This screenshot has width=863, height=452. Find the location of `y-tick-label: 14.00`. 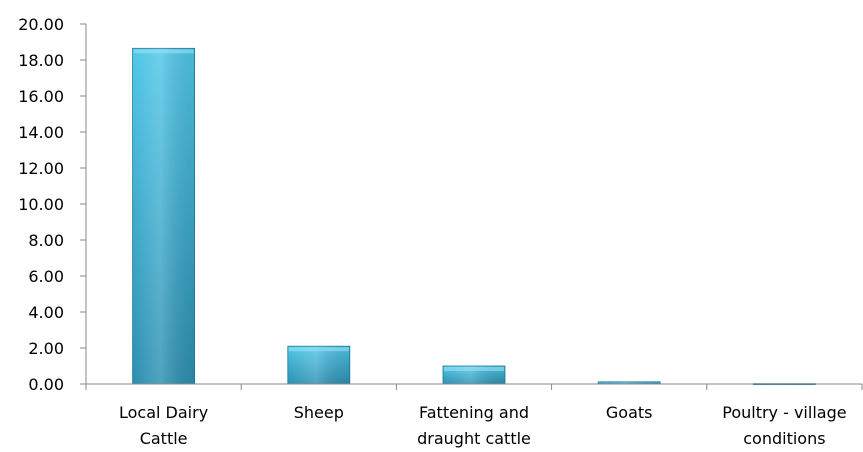

y-tick-label: 14.00 is located at coordinates (41, 132).